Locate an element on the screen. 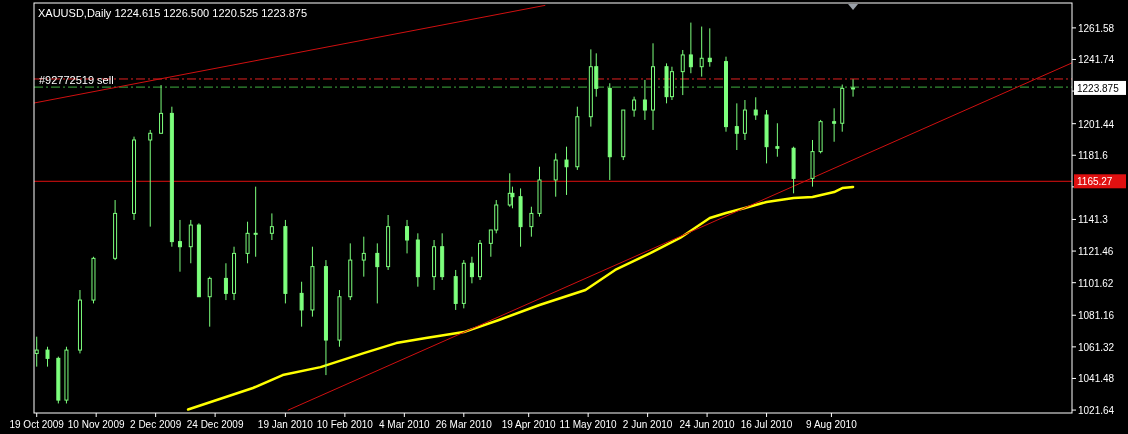  chart-title: XAUUSD,Daily 1224.615 1226.500 1220.525 1223.875 is located at coordinates (173, 13).